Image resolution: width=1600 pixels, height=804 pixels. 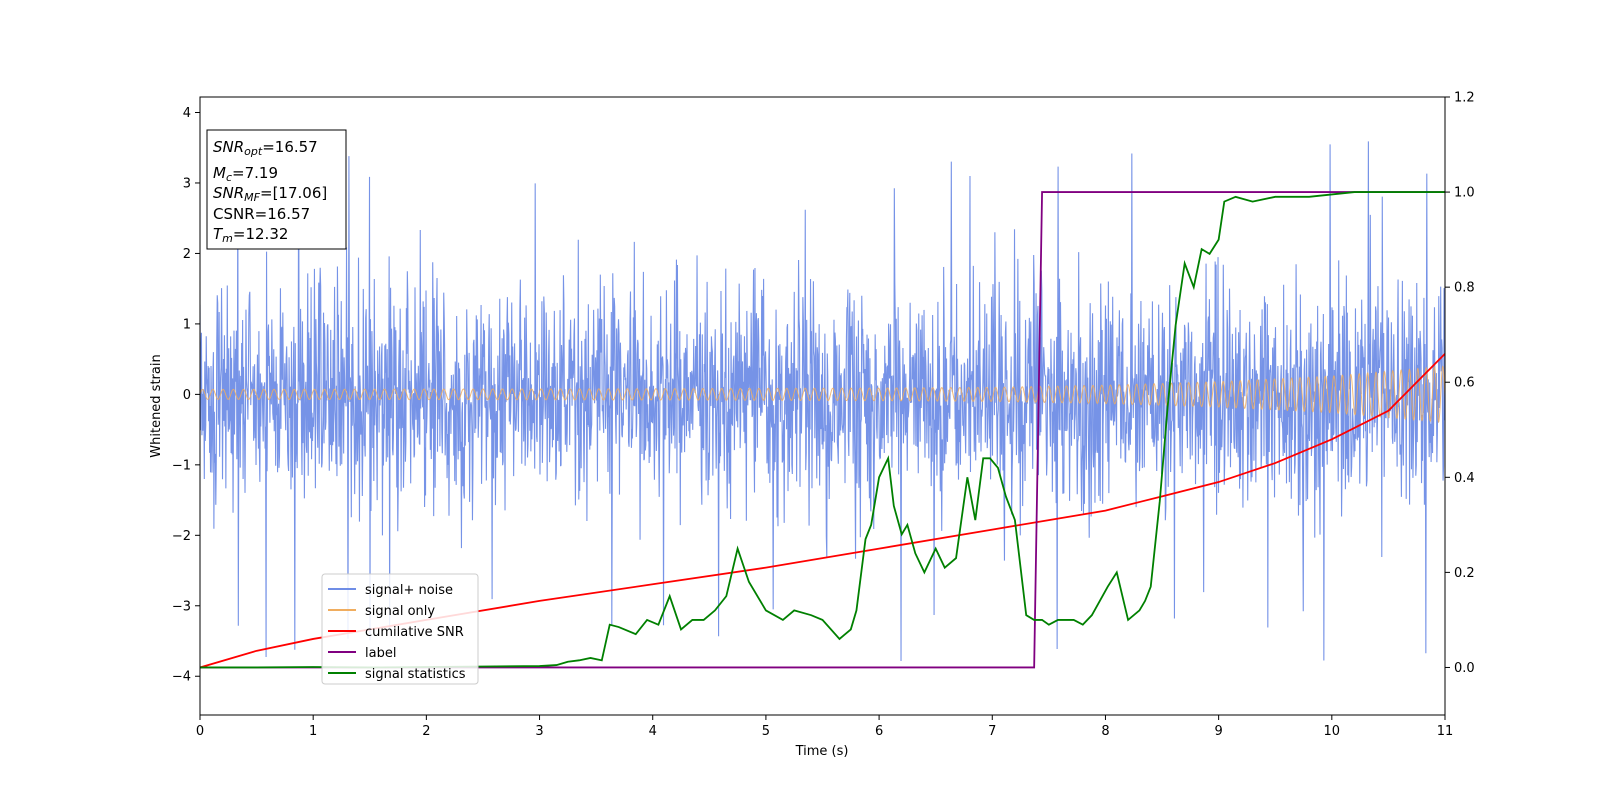 What do you see at coordinates (1464, 288) in the screenshot?
I see `y-right-tick-label: 0.8` at bounding box center [1464, 288].